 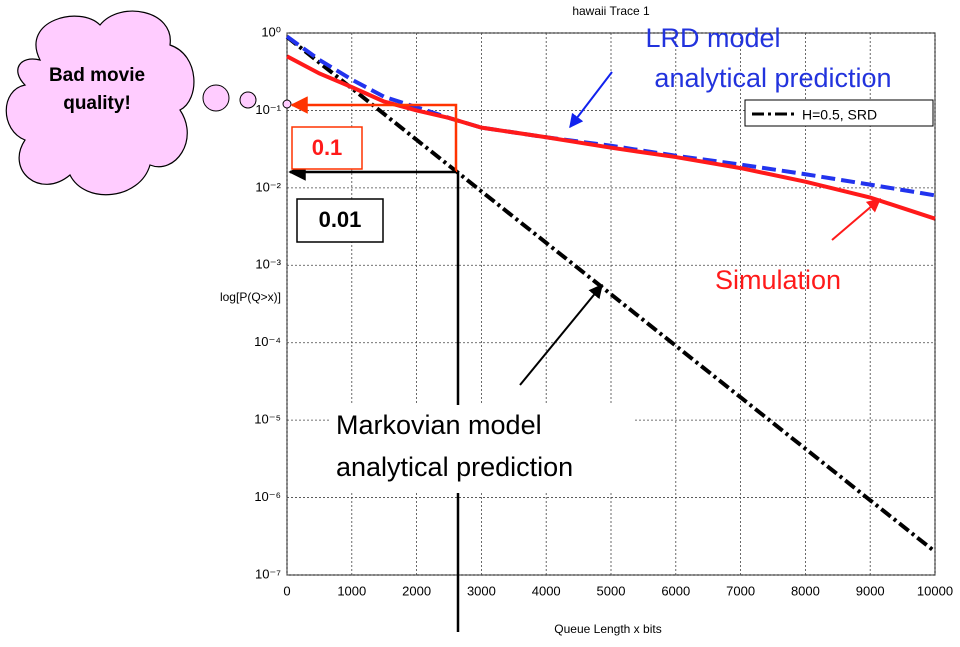 What do you see at coordinates (268, 573) in the screenshot?
I see `y-tick-label: 10⁻⁷` at bounding box center [268, 573].